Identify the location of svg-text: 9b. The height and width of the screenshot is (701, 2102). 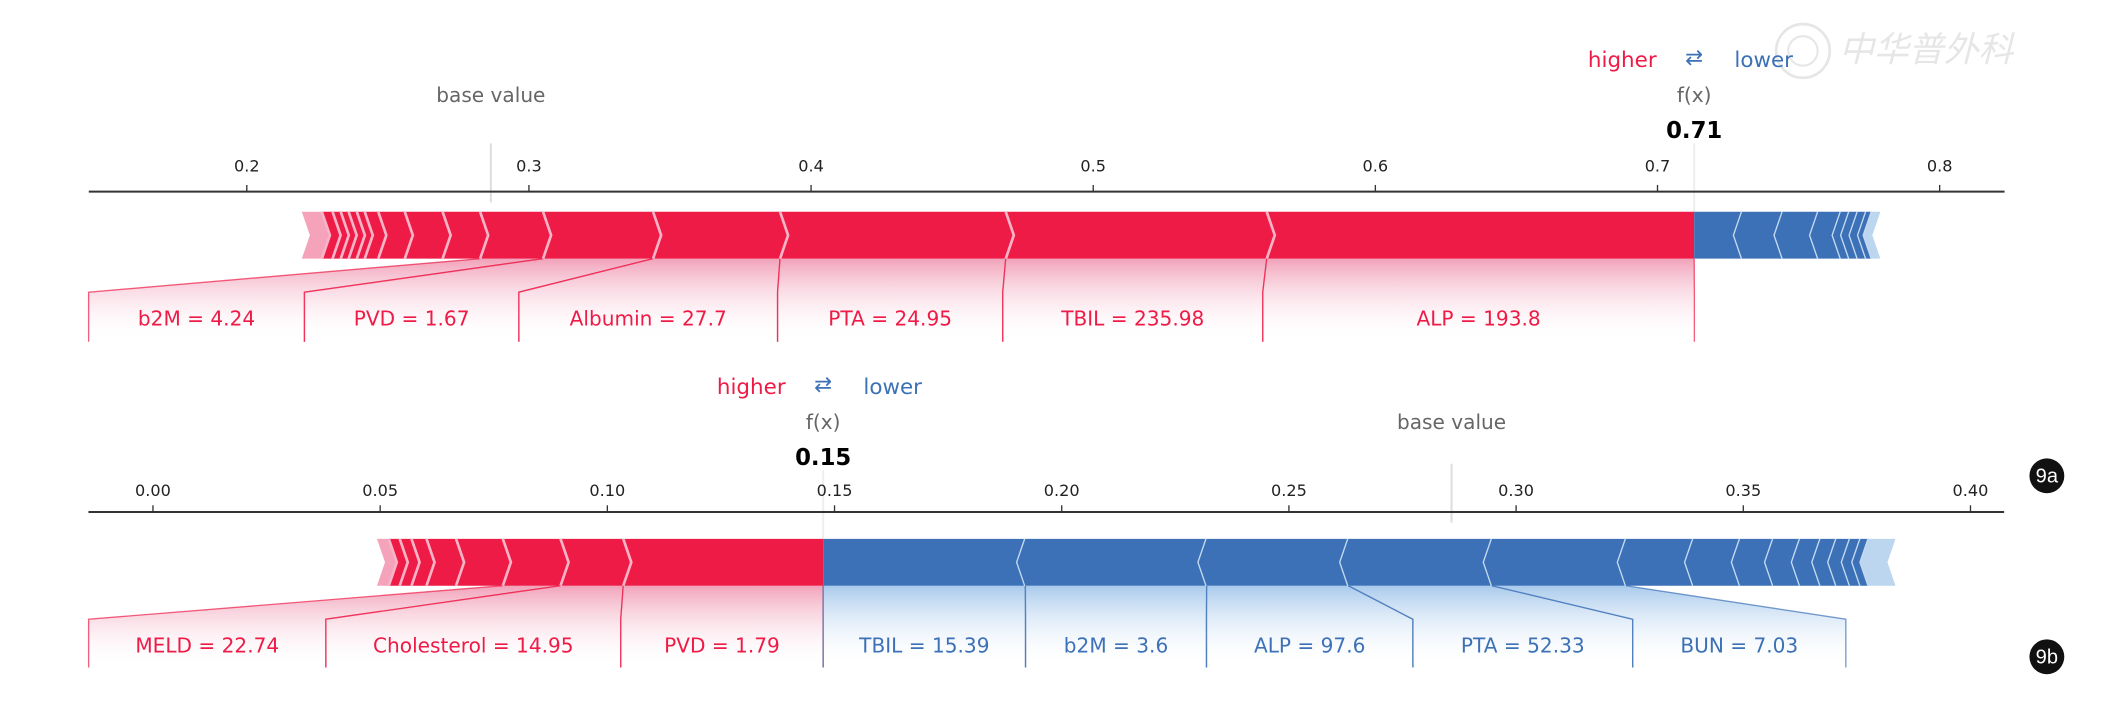
(2047, 657).